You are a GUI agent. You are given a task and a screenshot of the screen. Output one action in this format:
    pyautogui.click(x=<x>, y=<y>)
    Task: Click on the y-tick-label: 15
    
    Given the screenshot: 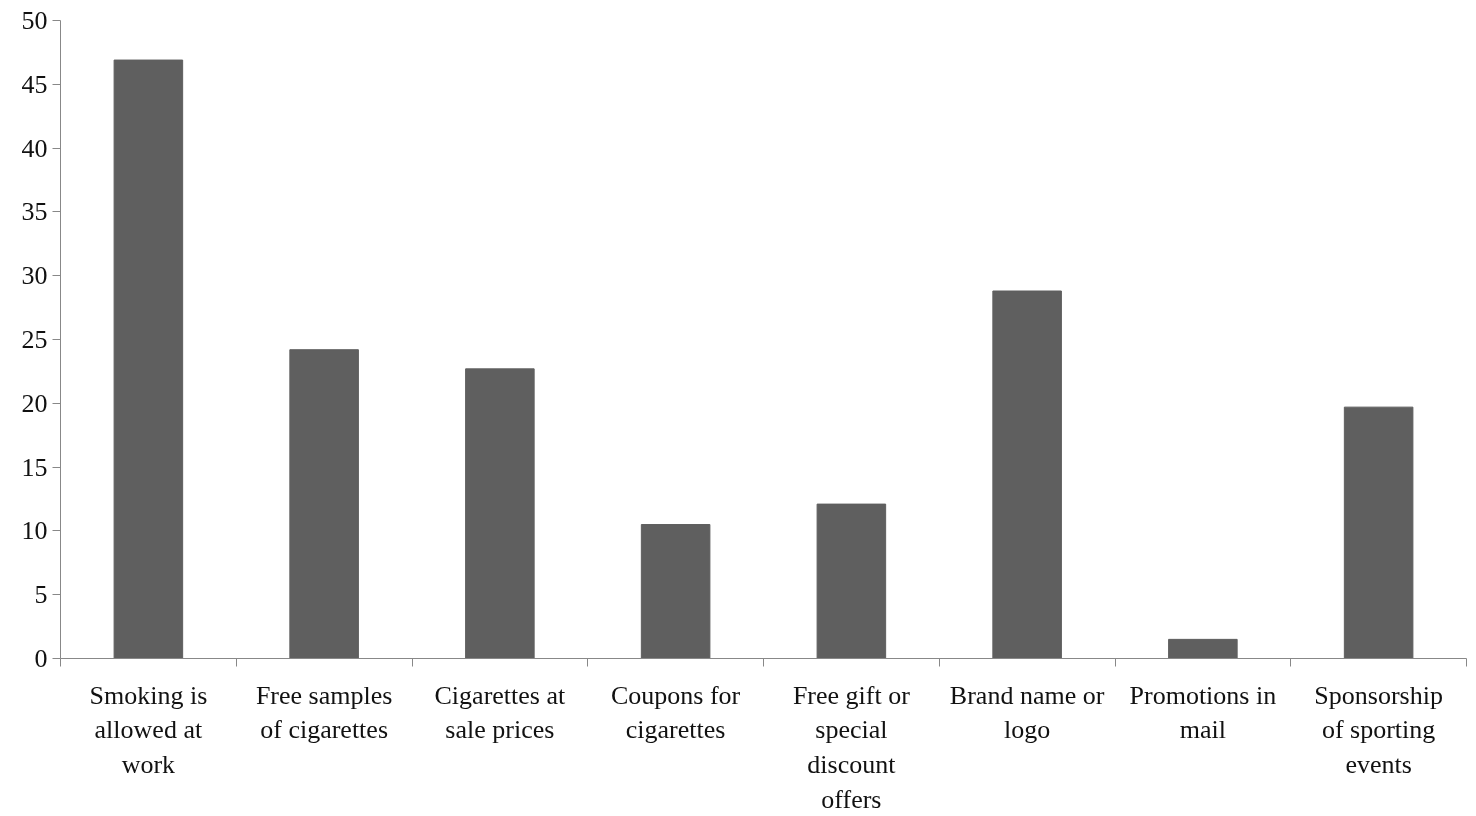 What is the action you would take?
    pyautogui.click(x=34, y=467)
    